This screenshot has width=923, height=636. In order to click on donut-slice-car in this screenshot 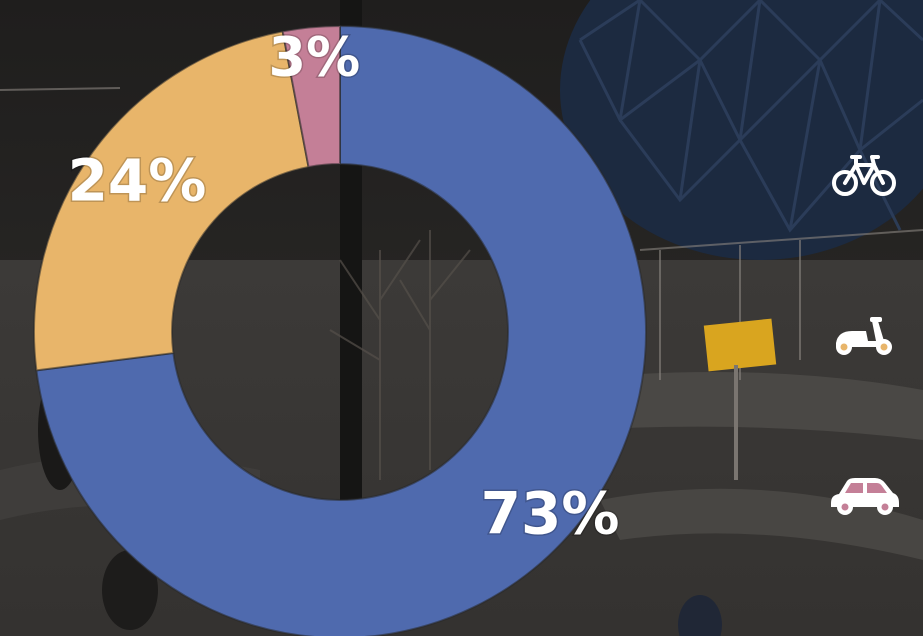, I will do `click(311, 96)`.